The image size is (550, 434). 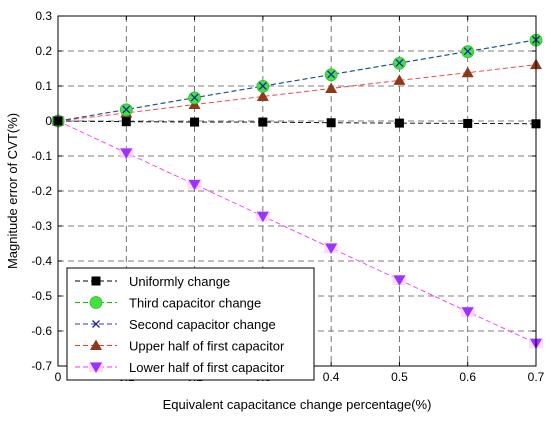 What do you see at coordinates (12, 191) in the screenshot?
I see `y-axis-label: Magnitude error of CVT(%)` at bounding box center [12, 191].